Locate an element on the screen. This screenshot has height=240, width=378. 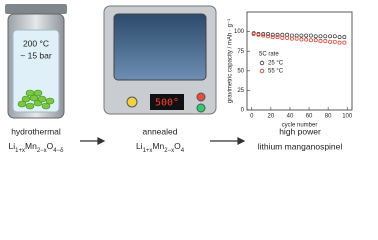
oven: 500° is located at coordinates (160, 60).